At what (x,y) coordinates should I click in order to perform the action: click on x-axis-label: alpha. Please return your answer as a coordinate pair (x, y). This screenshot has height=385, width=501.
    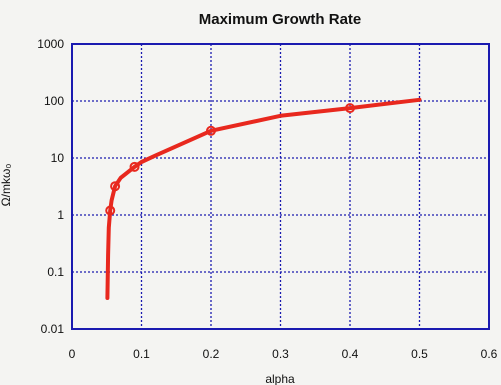
    Looking at the image, I should click on (280, 378).